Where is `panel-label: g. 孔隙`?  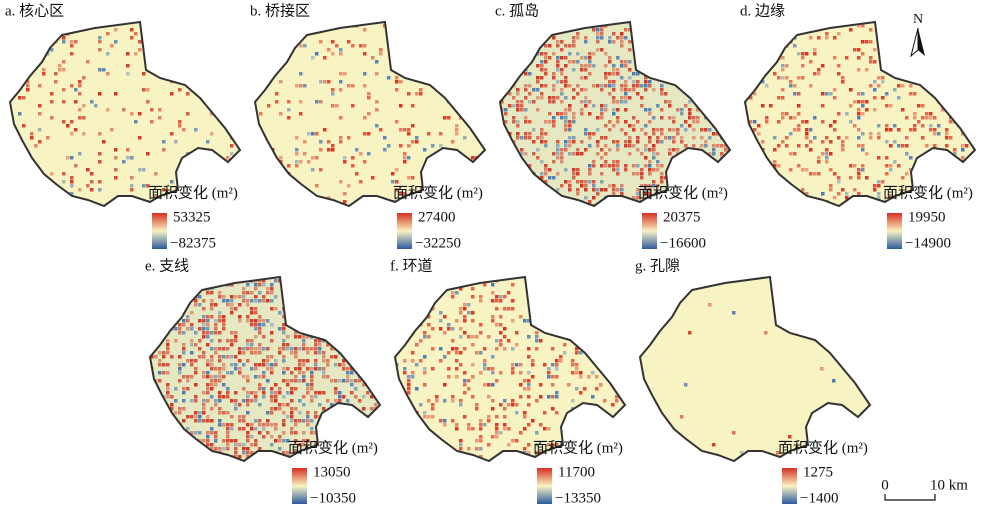
panel-label: g. 孔隙 is located at coordinates (657, 265).